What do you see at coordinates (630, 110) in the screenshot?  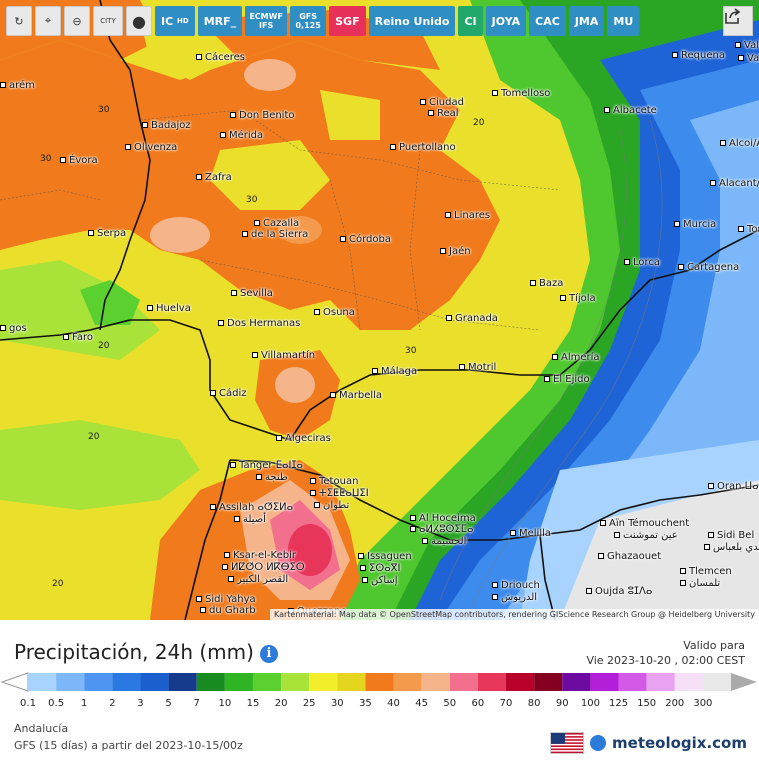 I see `city-label: Albacete` at bounding box center [630, 110].